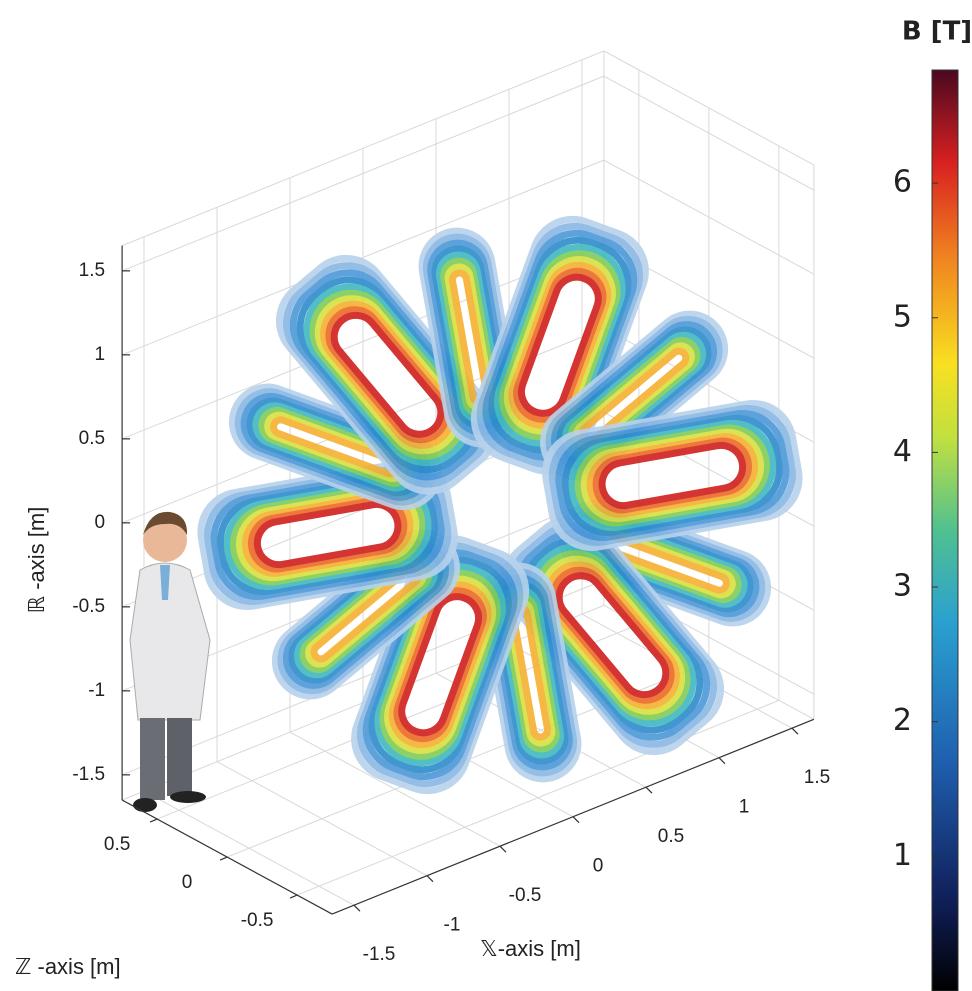 The height and width of the screenshot is (991, 972). I want to click on y-axis-label: ℝ -axis [m], so click(36, 560).